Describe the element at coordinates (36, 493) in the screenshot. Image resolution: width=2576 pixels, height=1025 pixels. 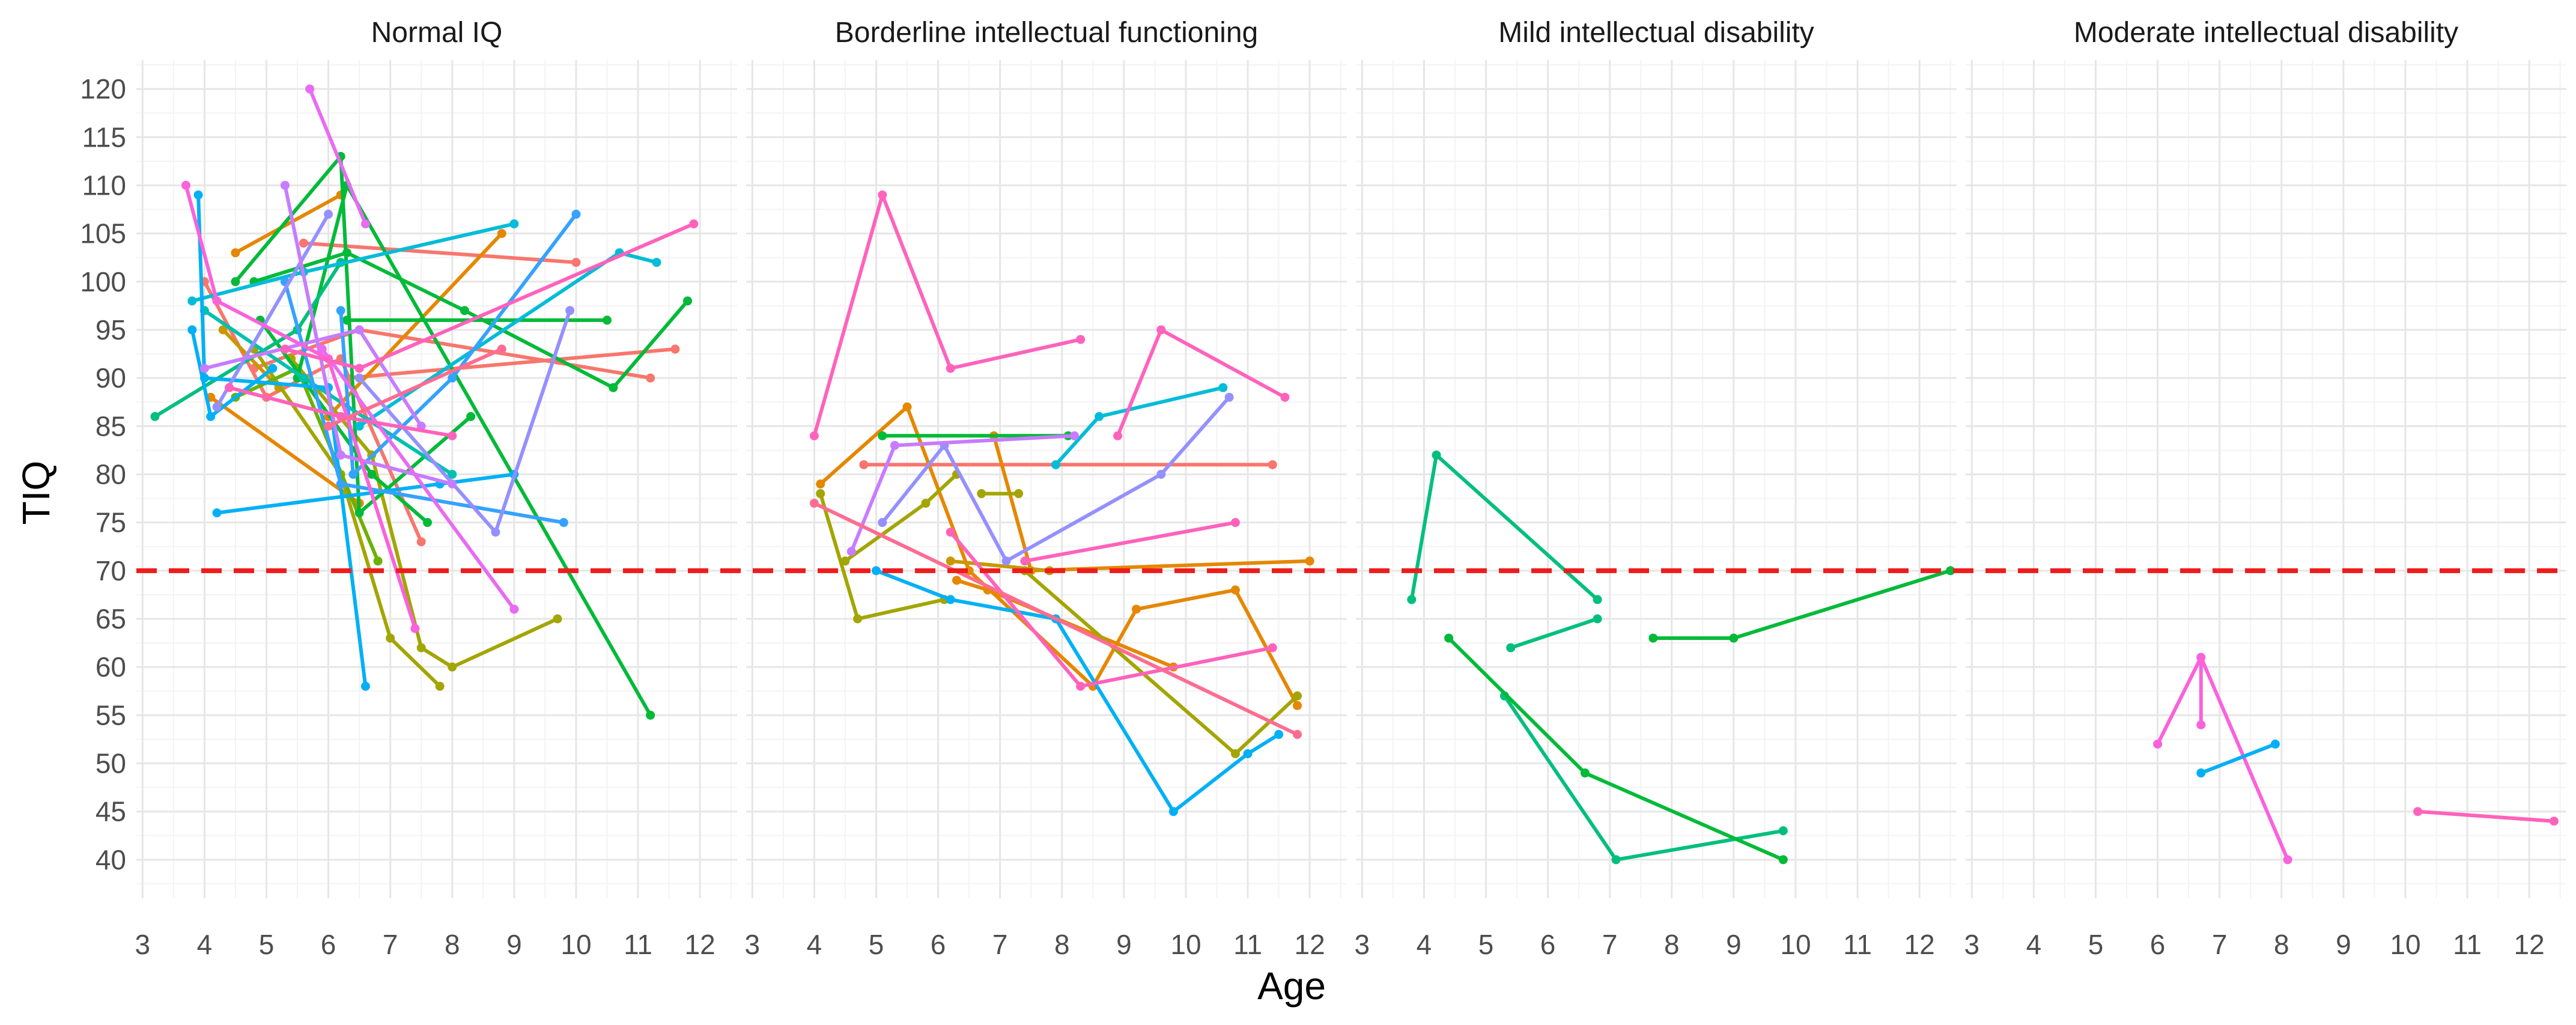
I see `y-axis-title: TIQ` at that location.